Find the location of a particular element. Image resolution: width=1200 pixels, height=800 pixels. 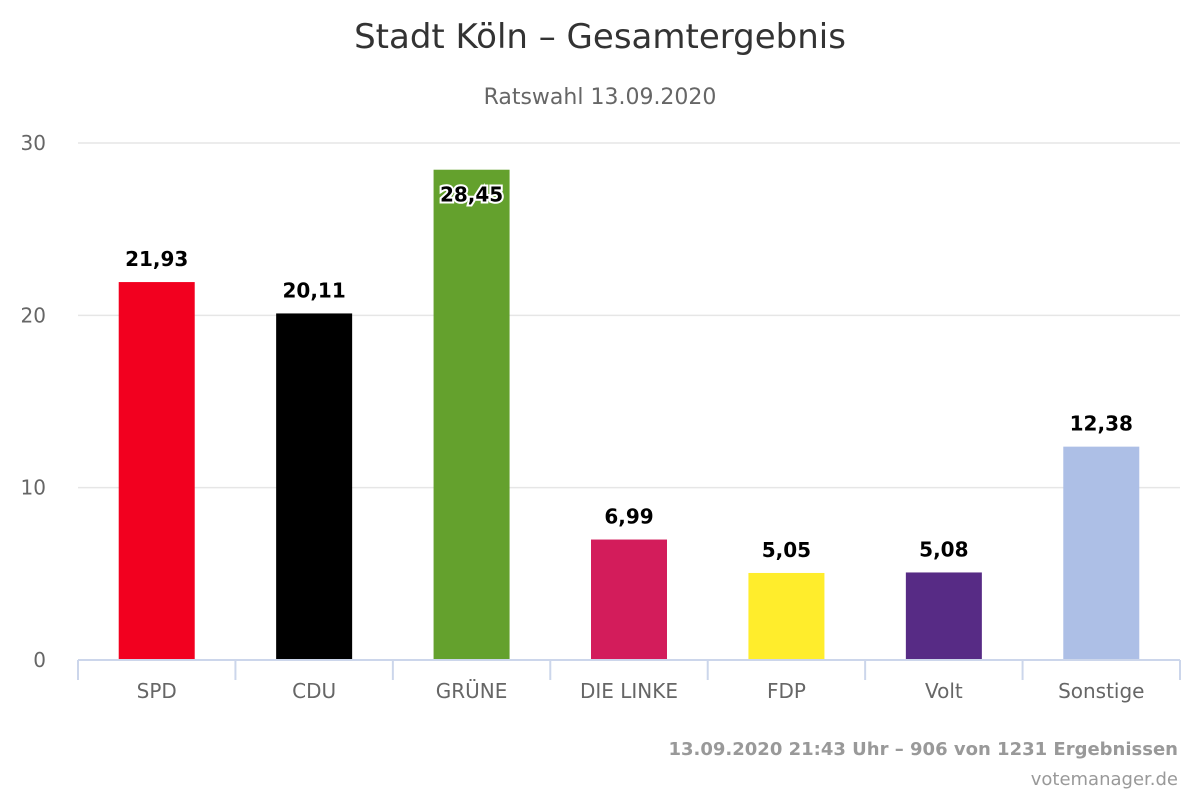

data-label: 20,11 is located at coordinates (314, 290).